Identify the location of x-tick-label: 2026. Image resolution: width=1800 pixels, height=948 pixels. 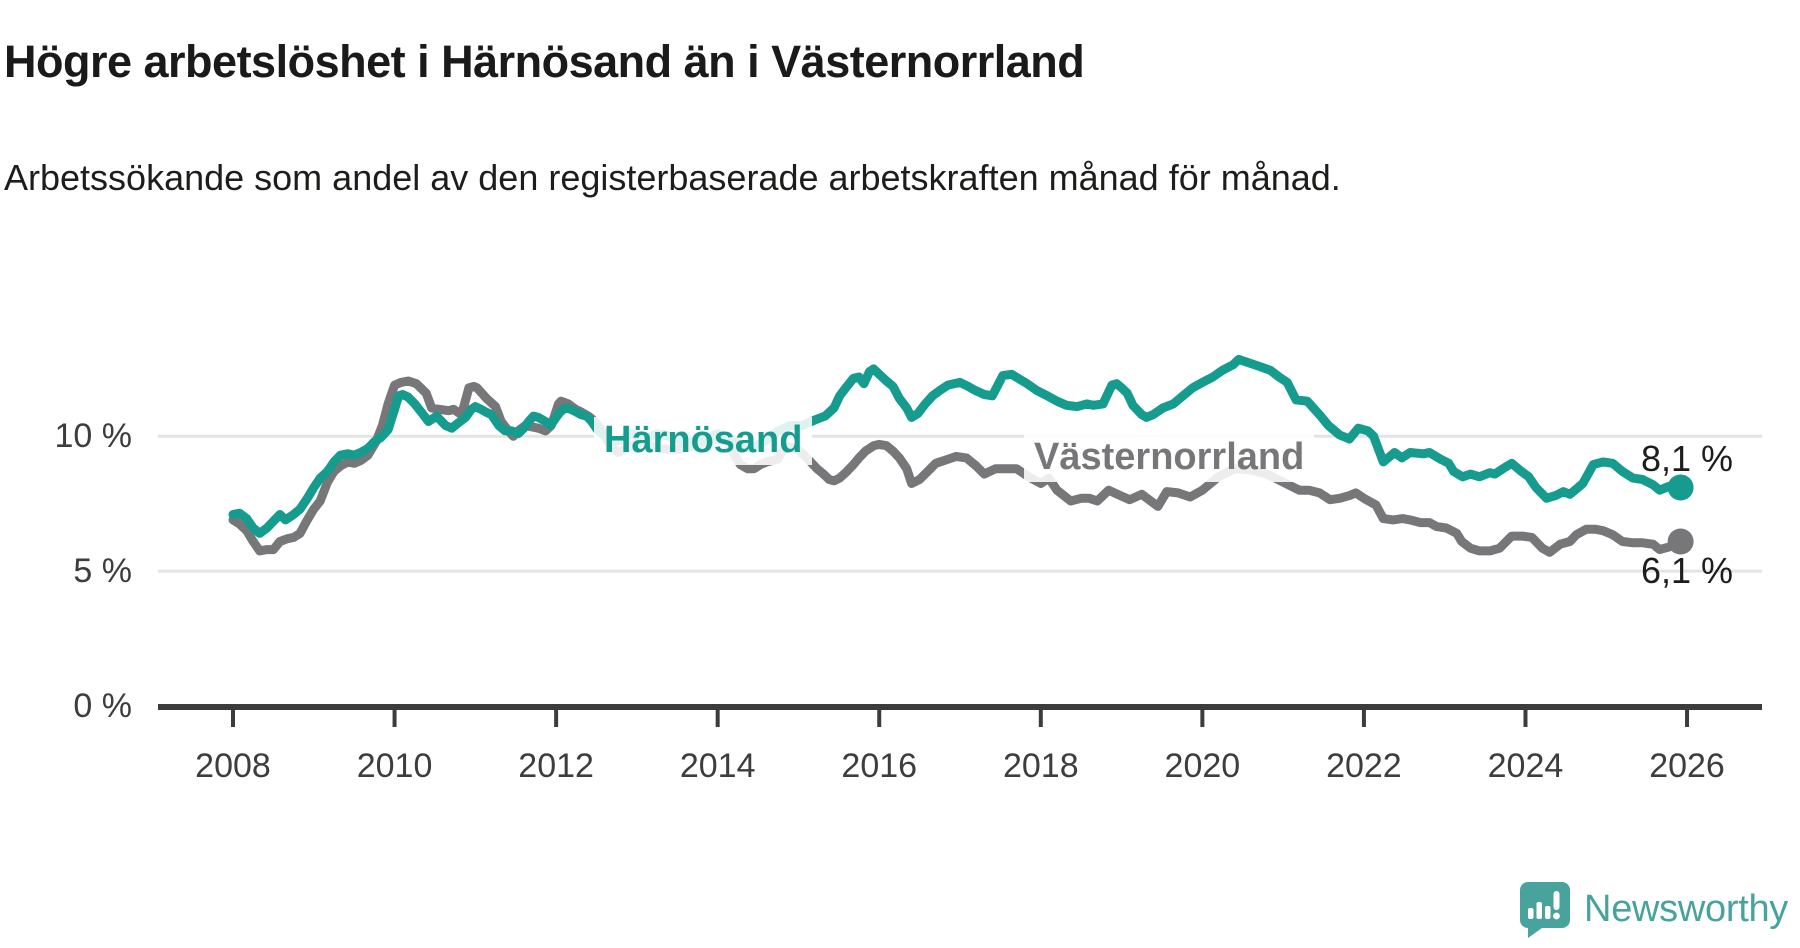
(1687, 766).